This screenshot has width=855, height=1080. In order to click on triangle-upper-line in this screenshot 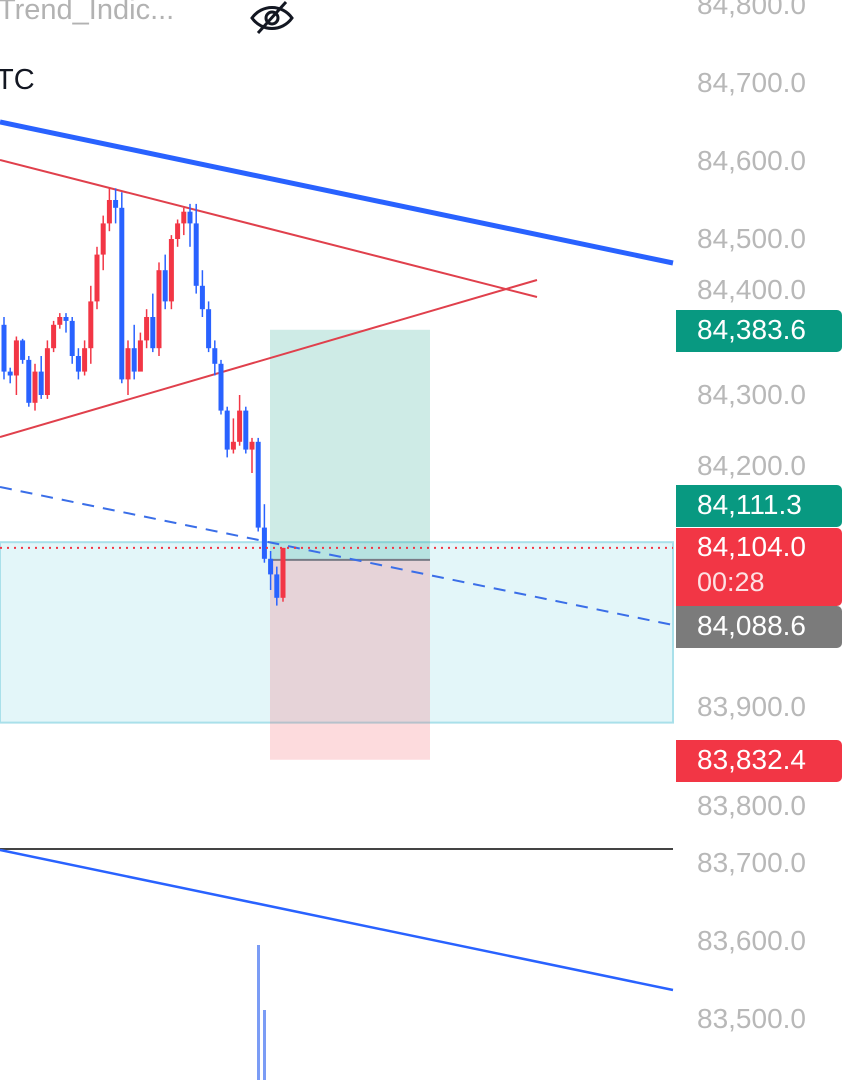, I will do `click(269, 228)`.